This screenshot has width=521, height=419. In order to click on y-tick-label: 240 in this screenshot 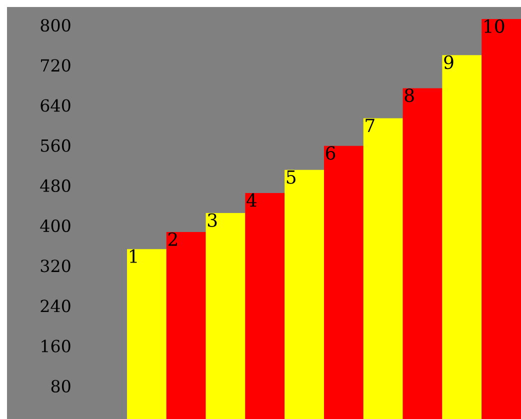, I will do `click(55, 306)`.